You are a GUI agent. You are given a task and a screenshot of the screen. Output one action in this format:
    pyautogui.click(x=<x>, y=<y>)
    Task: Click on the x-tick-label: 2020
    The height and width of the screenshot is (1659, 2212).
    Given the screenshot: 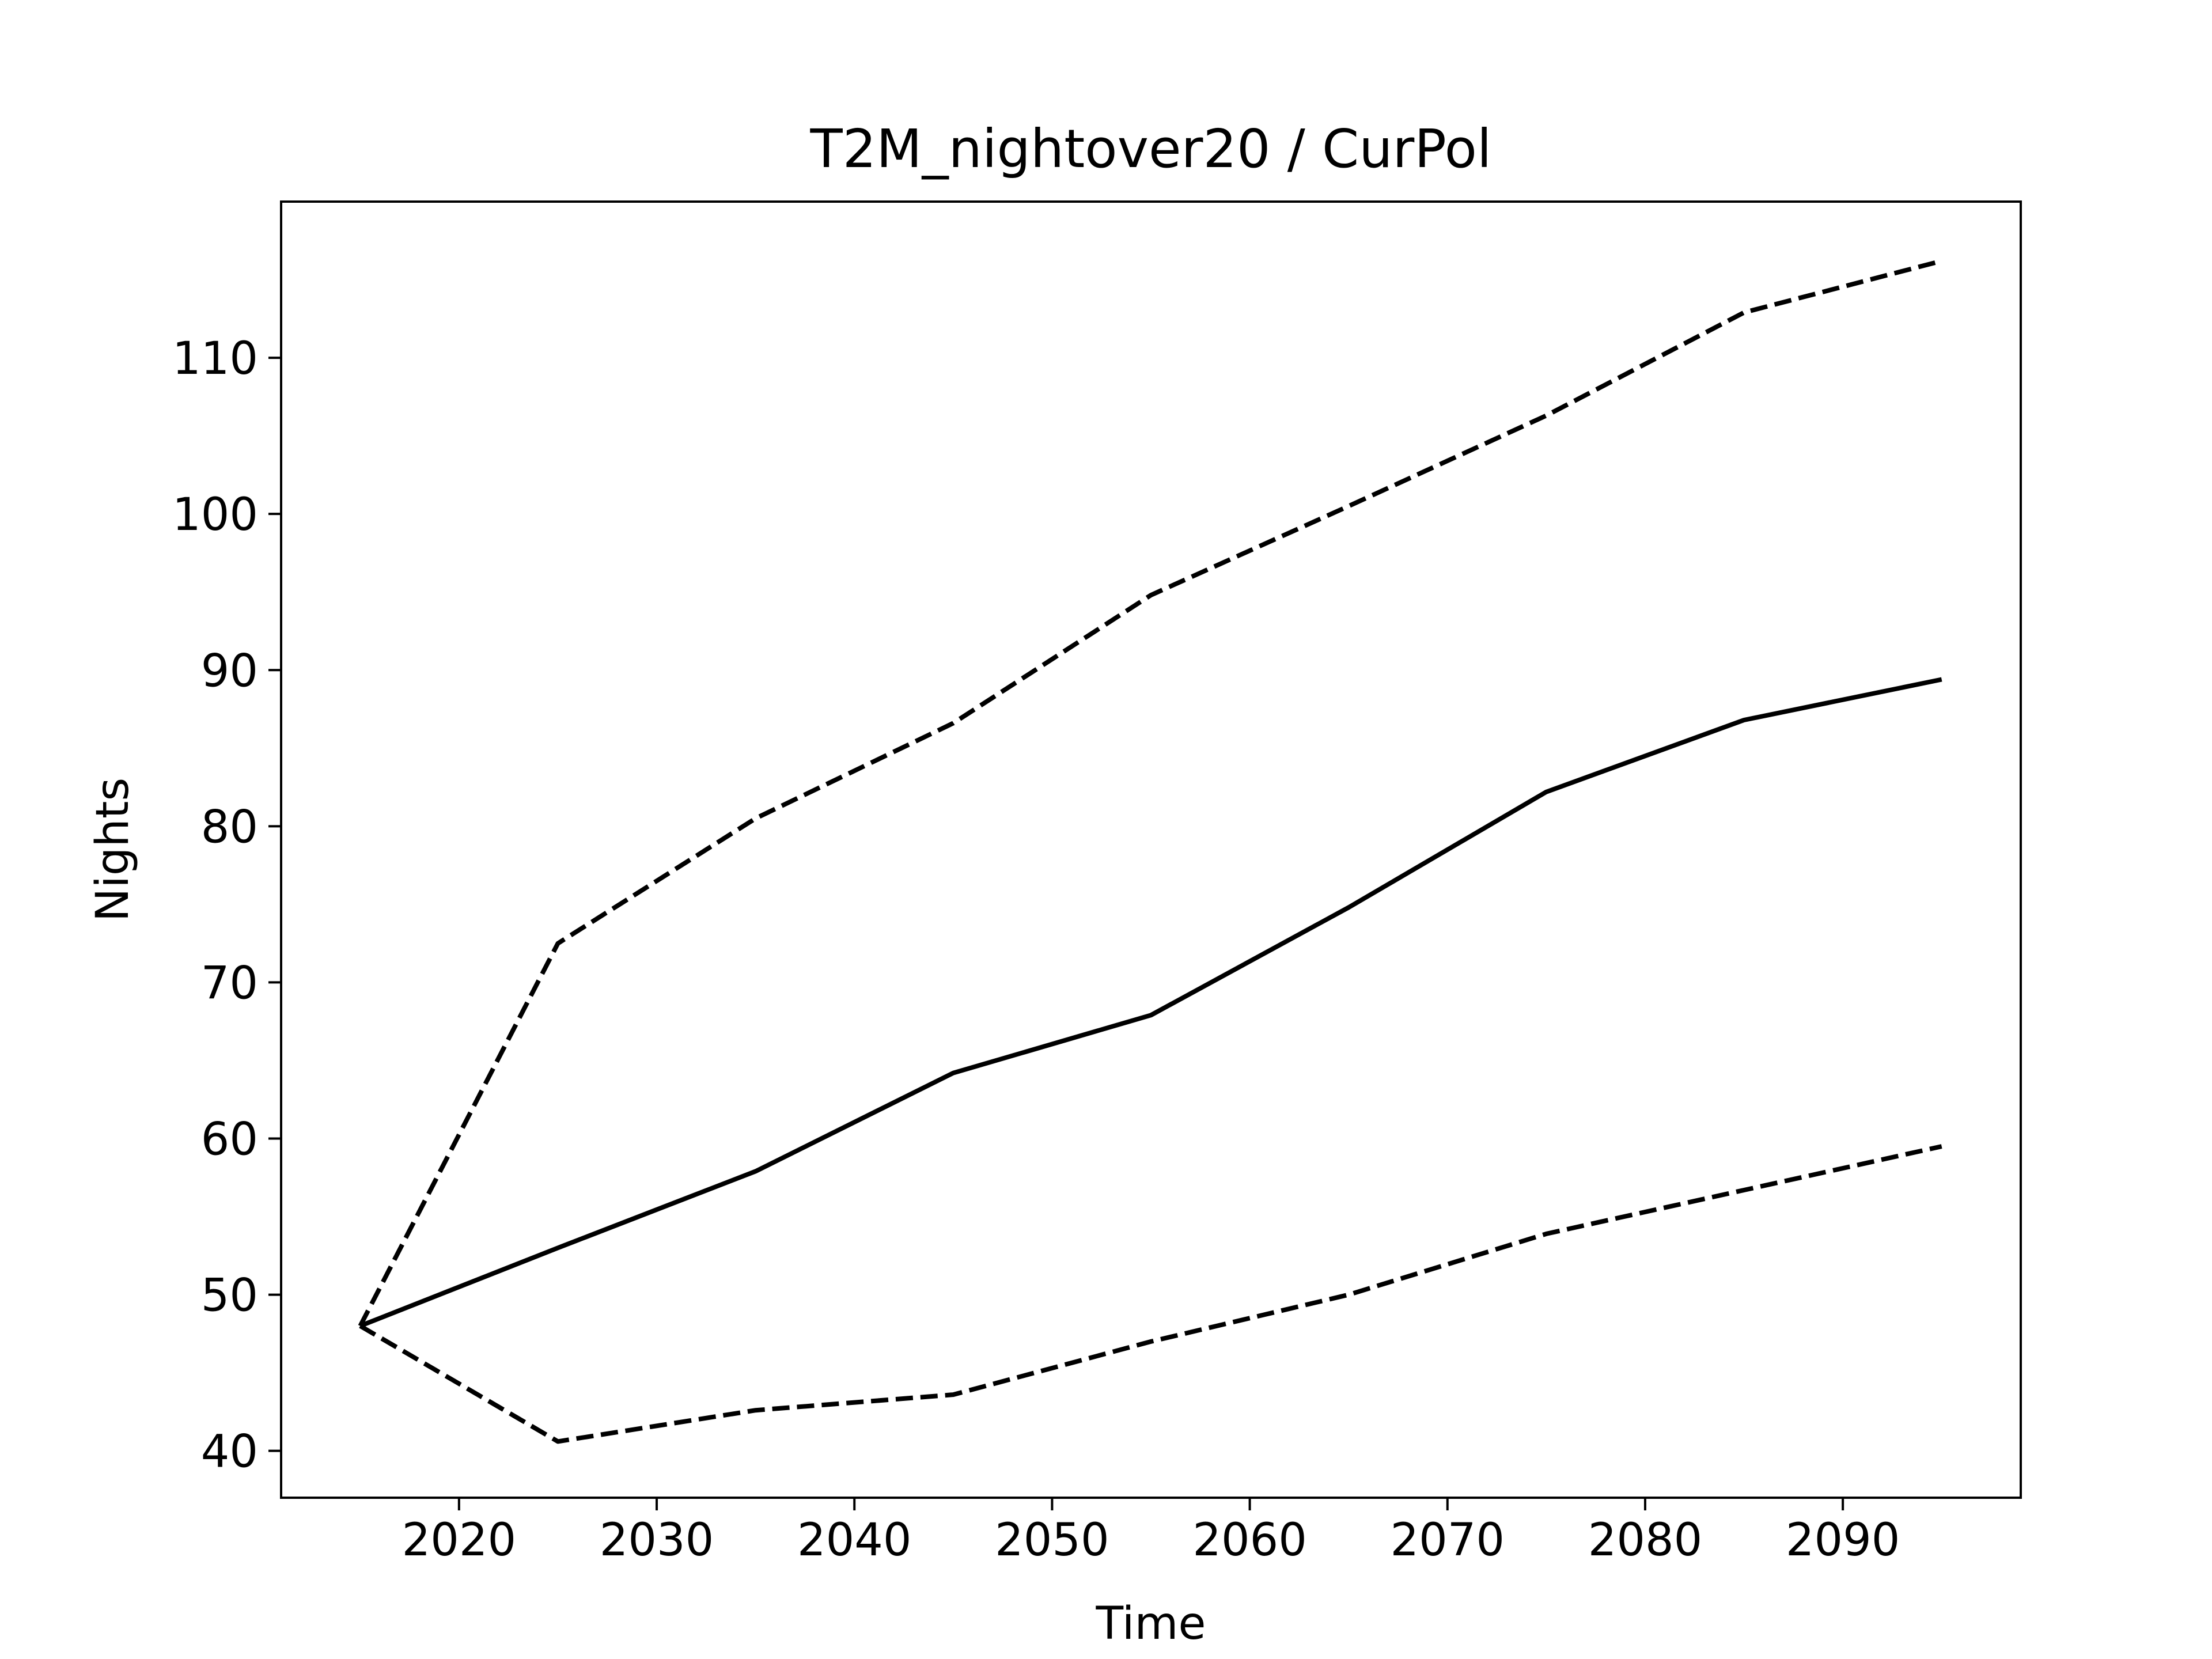 What is the action you would take?
    pyautogui.click(x=459, y=1540)
    